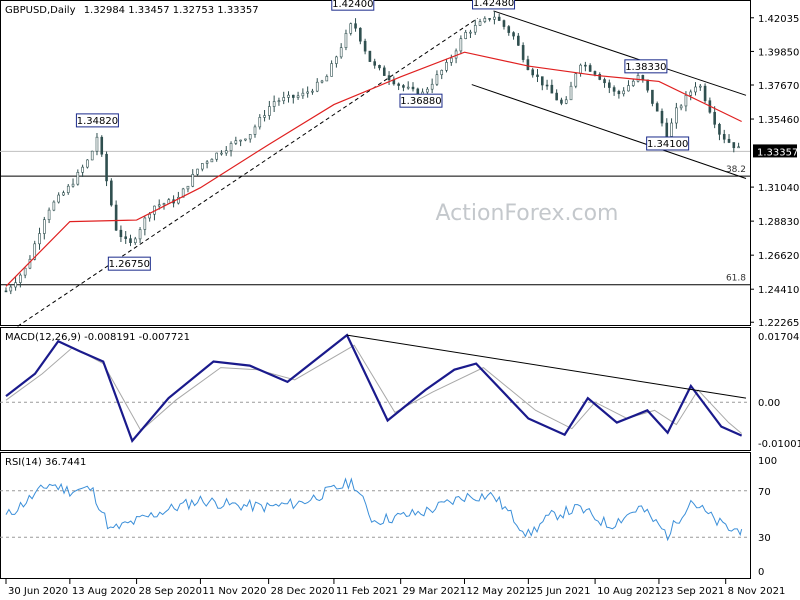  What do you see at coordinates (629, 591) in the screenshot?
I see `time-tick-label: 10 Aug 2021` at bounding box center [629, 591].